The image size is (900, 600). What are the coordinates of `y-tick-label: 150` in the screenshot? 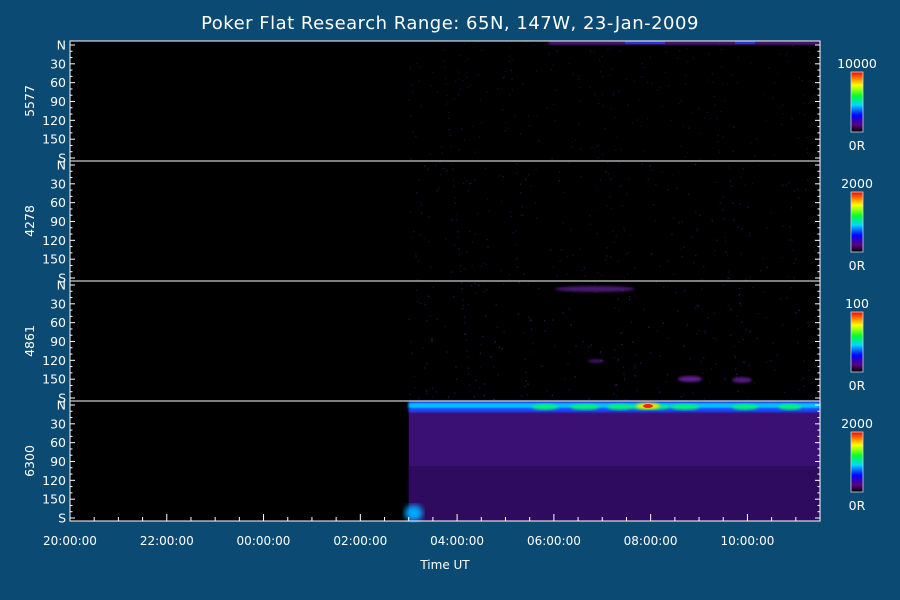 It's located at (54, 499).